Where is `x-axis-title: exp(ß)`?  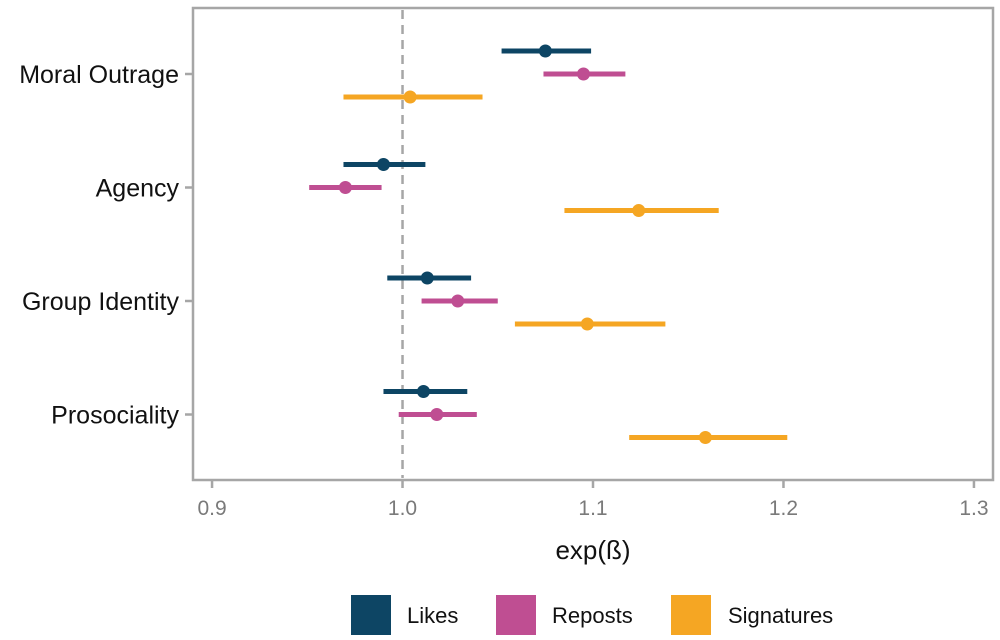
x-axis-title: exp(ß) is located at coordinates (592, 550).